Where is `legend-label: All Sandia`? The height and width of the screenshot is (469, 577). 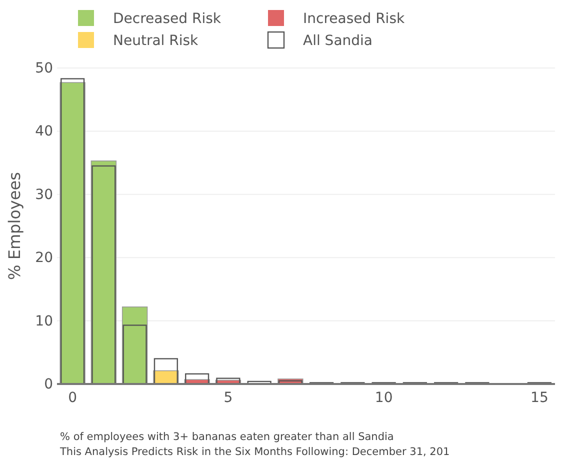 legend-label: All Sandia is located at coordinates (338, 41).